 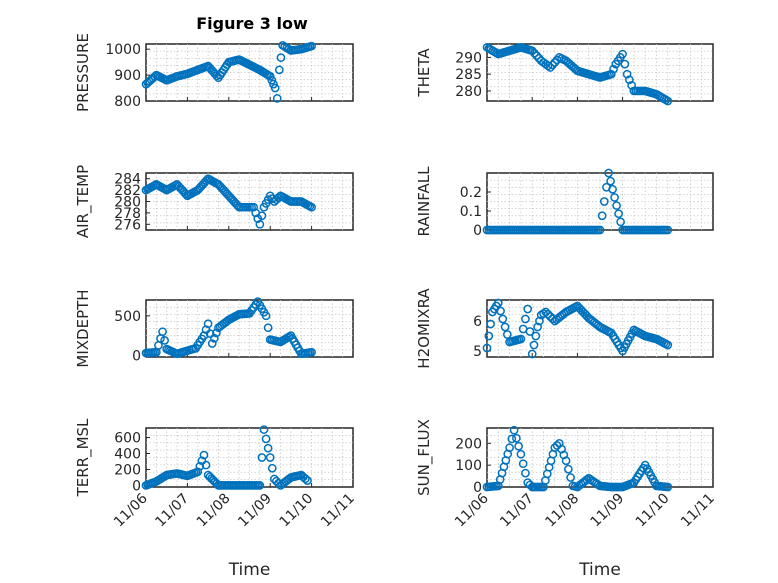 I want to click on theta-ylabel: THETA, so click(x=424, y=73).